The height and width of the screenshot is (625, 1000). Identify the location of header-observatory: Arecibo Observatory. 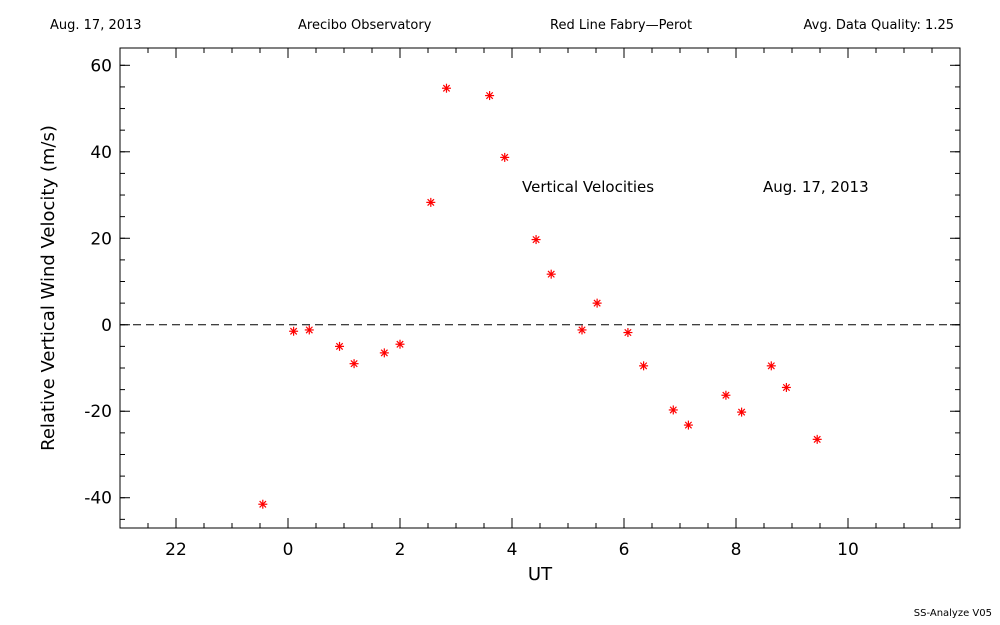
(365, 25).